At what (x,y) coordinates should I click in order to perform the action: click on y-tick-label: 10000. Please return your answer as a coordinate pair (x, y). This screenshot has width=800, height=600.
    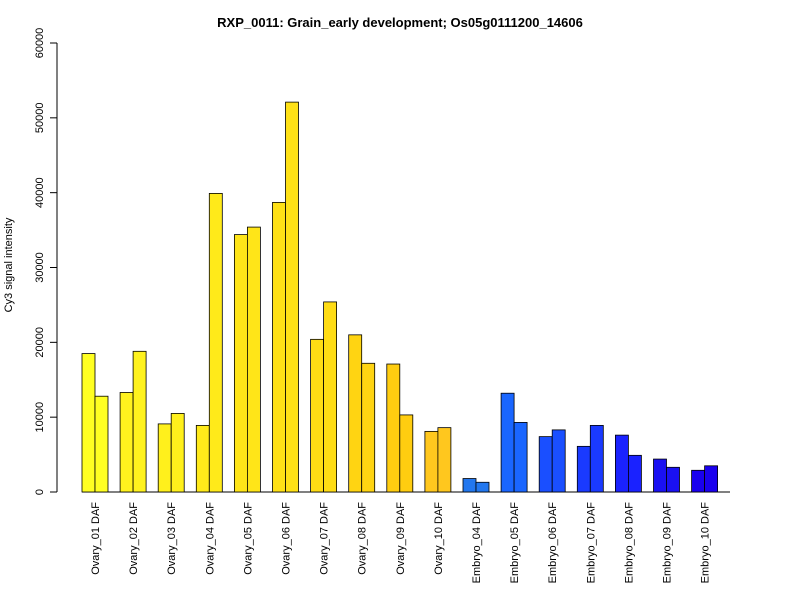
    Looking at the image, I should click on (40, 417).